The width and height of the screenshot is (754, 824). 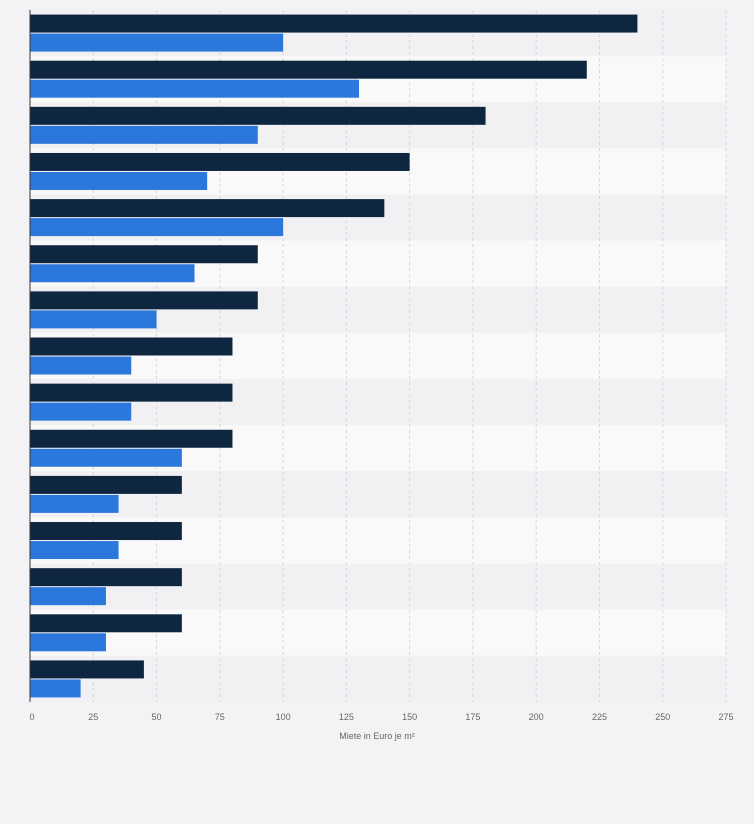 What do you see at coordinates (536, 717) in the screenshot?
I see `x-tick-label: 200` at bounding box center [536, 717].